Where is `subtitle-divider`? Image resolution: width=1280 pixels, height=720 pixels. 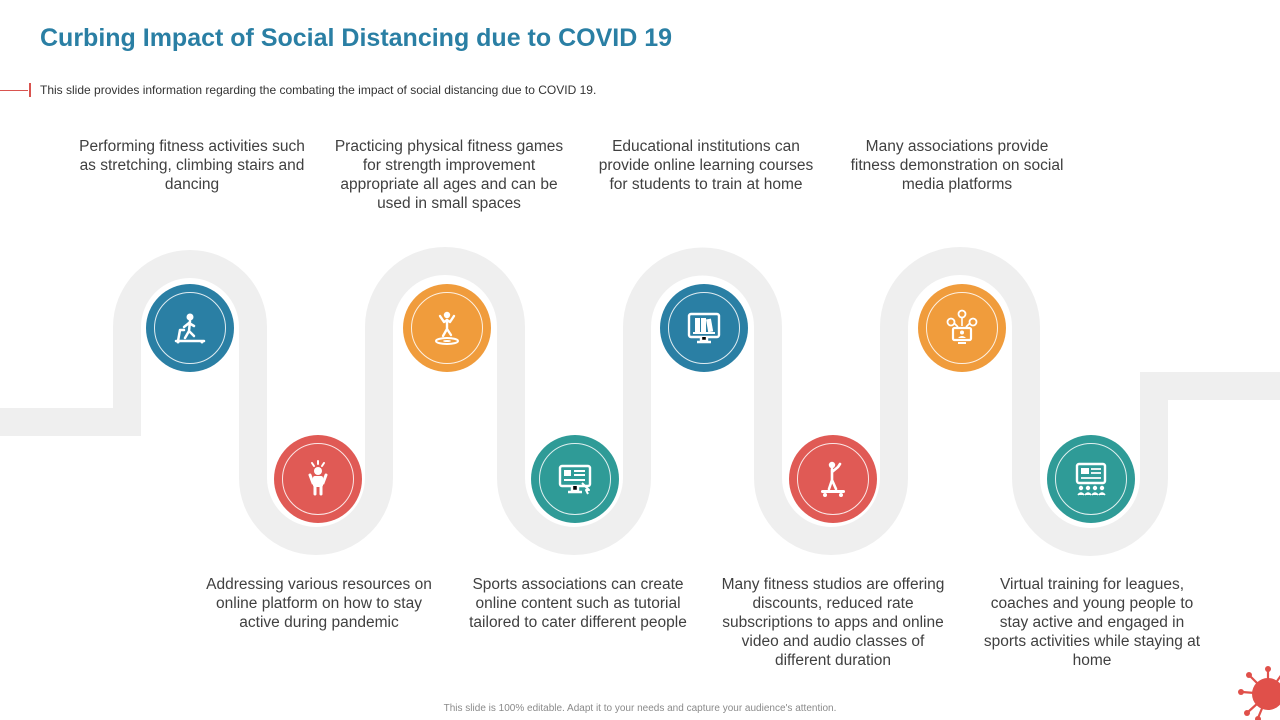 subtitle-divider is located at coordinates (14, 90).